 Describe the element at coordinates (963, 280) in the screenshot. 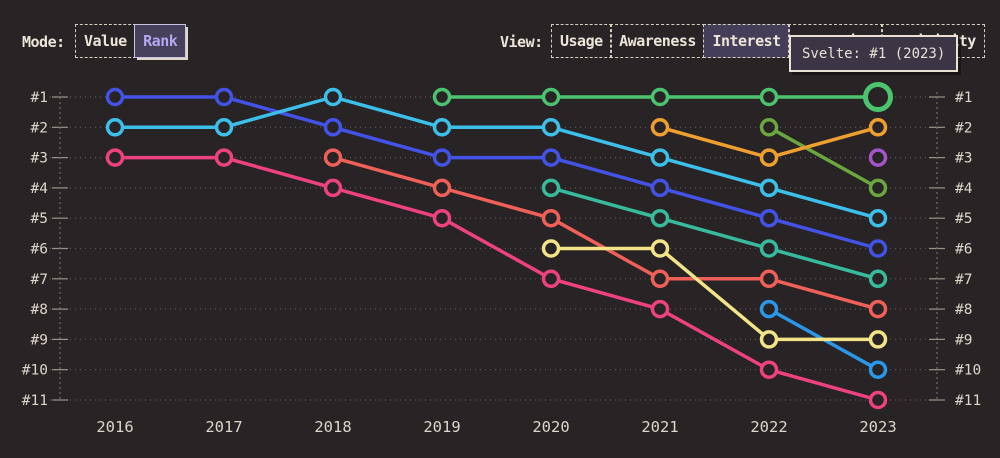

I see `rank-label-right: #7` at that location.